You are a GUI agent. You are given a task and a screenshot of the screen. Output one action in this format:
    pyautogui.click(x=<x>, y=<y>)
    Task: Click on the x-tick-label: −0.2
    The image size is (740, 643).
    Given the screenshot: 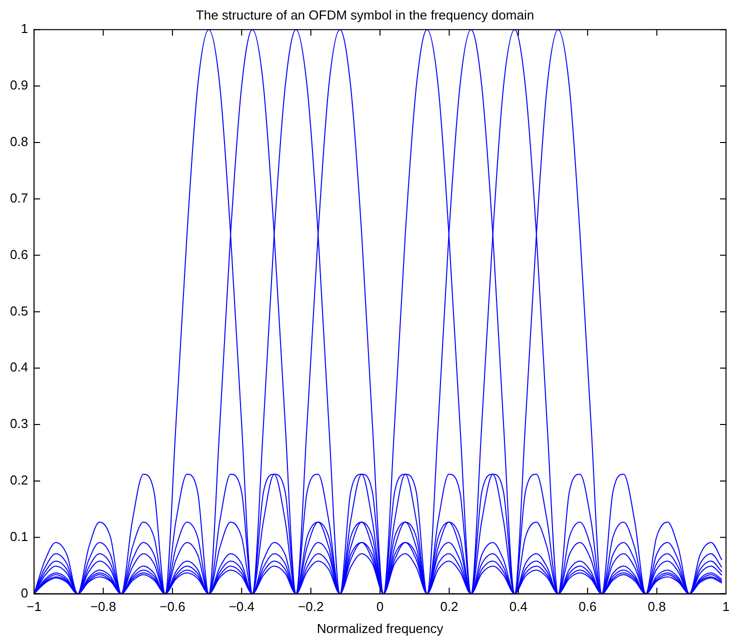 What is the action you would take?
    pyautogui.click(x=311, y=606)
    